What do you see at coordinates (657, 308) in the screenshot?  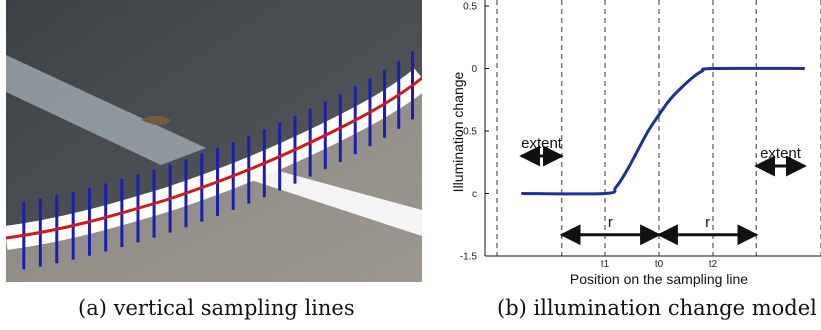 I see `caption-b: (b) illumination change model` at bounding box center [657, 308].